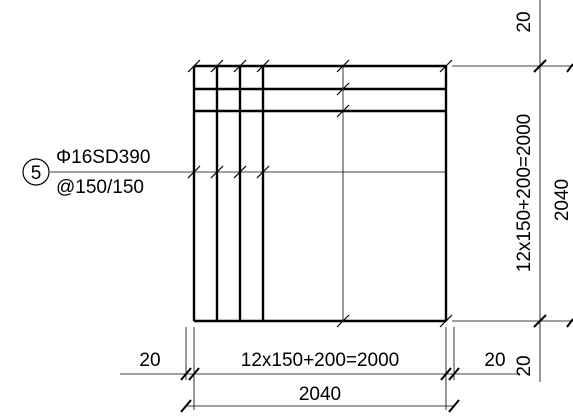 The height and width of the screenshot is (417, 573). I want to click on bar-spacing-label: @150/150, so click(100, 187).